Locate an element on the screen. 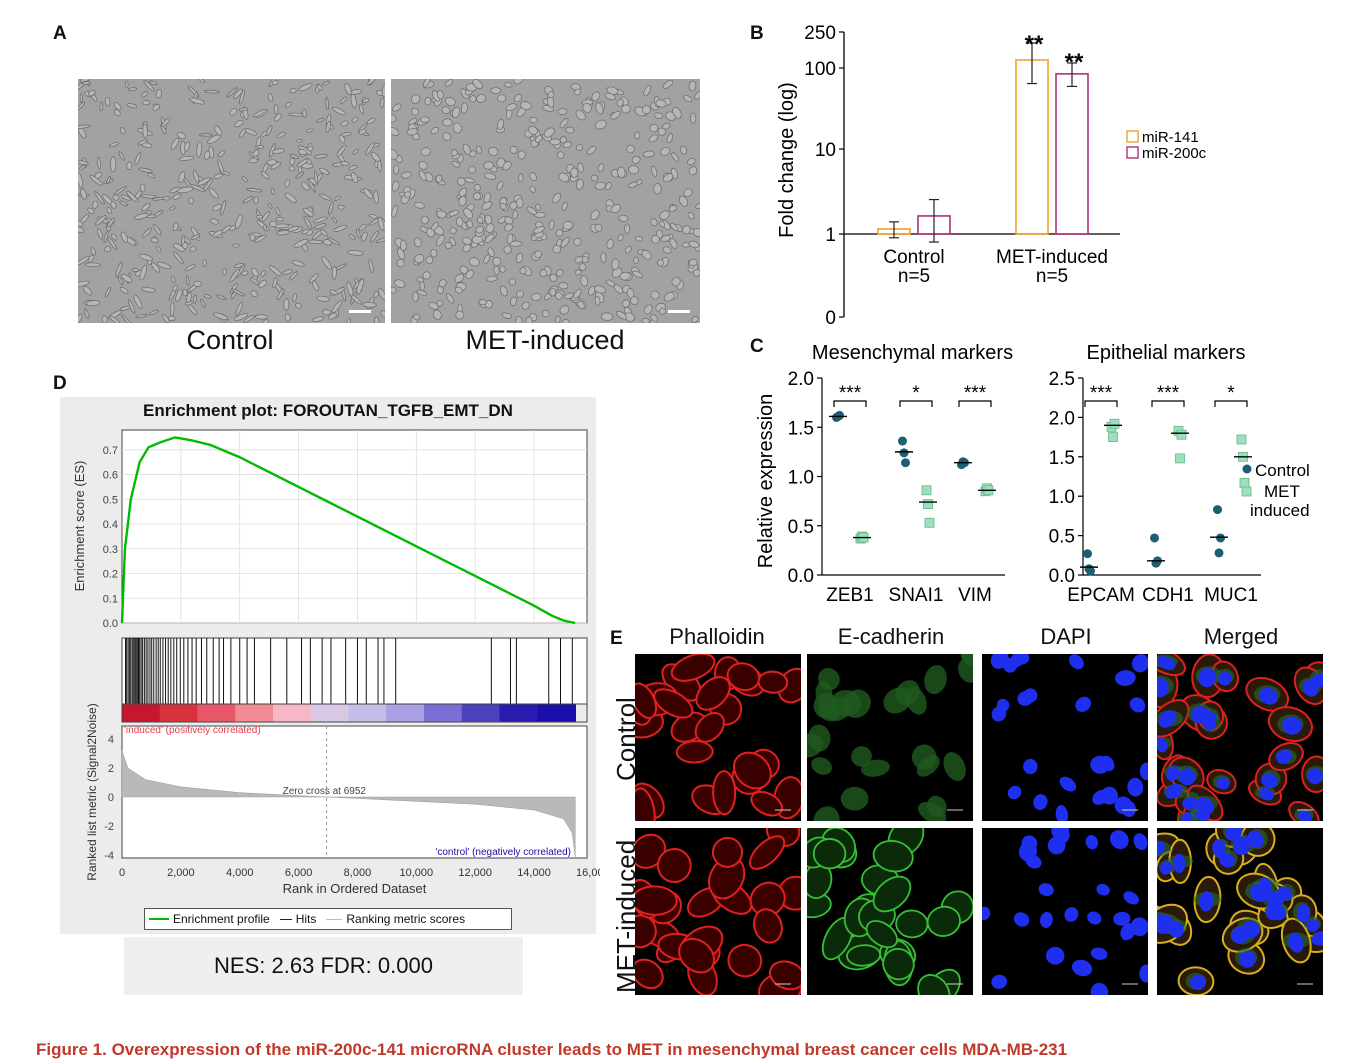  b-significance: ** is located at coordinates (1034, 44).